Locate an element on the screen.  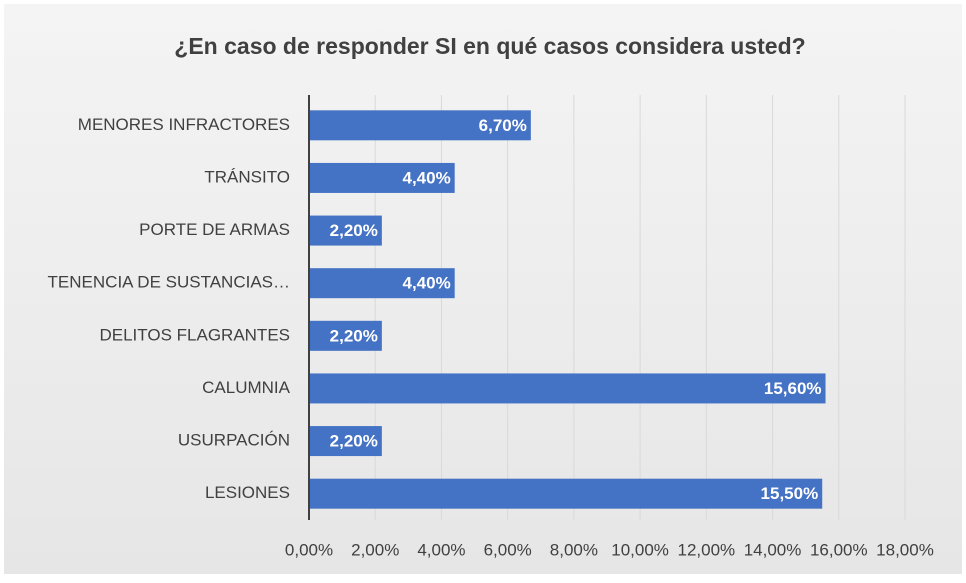
y-tick-label: DELITOS FLAGRANTES is located at coordinates (194, 334).